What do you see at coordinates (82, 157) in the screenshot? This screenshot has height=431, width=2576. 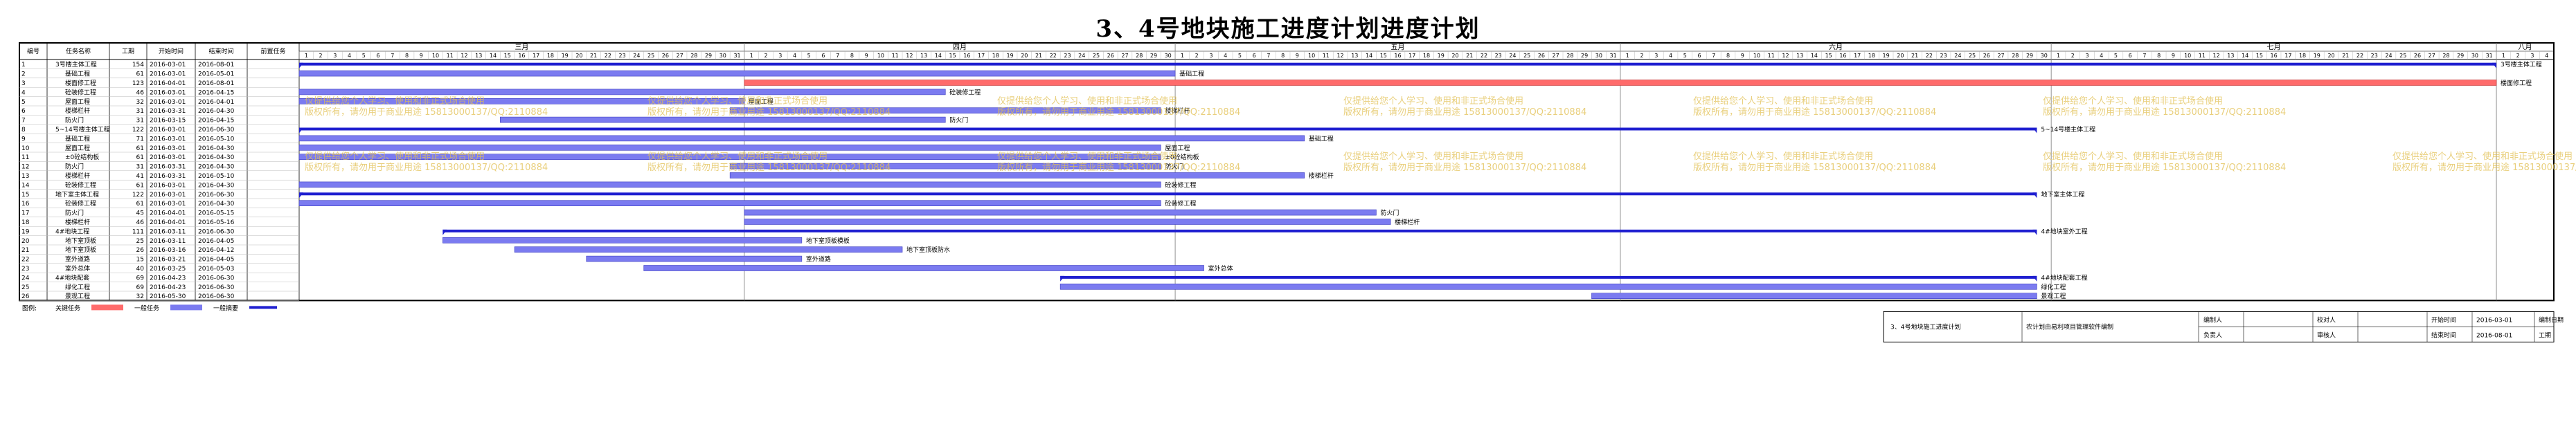 I see `task-cell-name: ±0砼结构板` at bounding box center [82, 157].